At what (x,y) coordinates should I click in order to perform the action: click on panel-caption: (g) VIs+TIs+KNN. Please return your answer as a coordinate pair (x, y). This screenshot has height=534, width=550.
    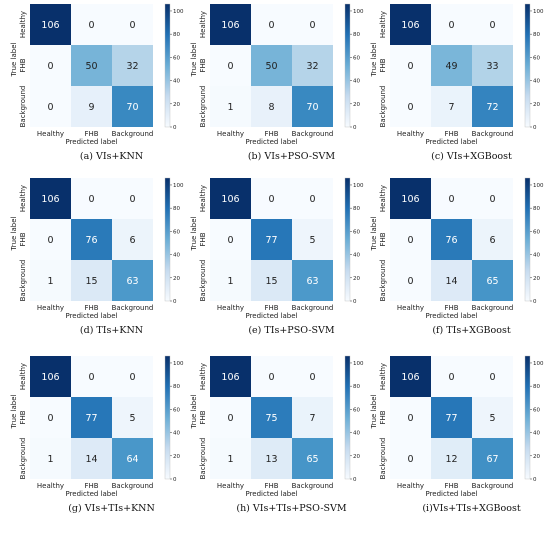
    Looking at the image, I should click on (111, 508).